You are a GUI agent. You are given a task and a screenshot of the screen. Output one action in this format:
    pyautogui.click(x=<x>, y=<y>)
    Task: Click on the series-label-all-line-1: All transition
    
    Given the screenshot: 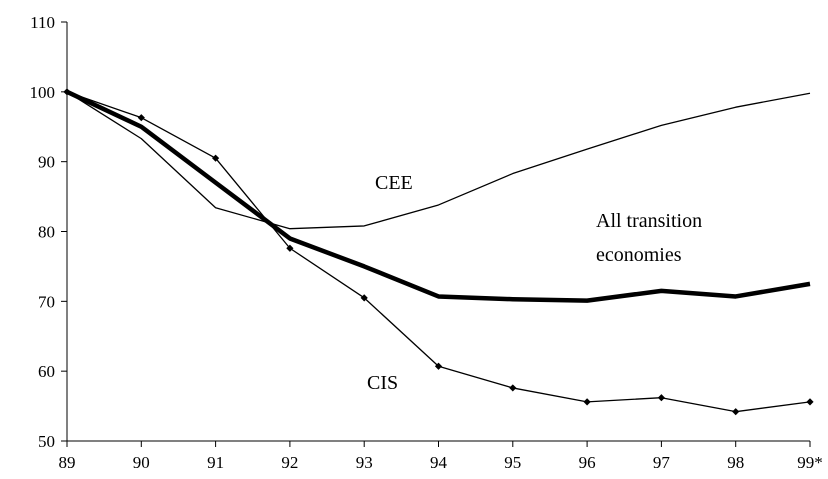 What is the action you would take?
    pyautogui.click(x=649, y=221)
    